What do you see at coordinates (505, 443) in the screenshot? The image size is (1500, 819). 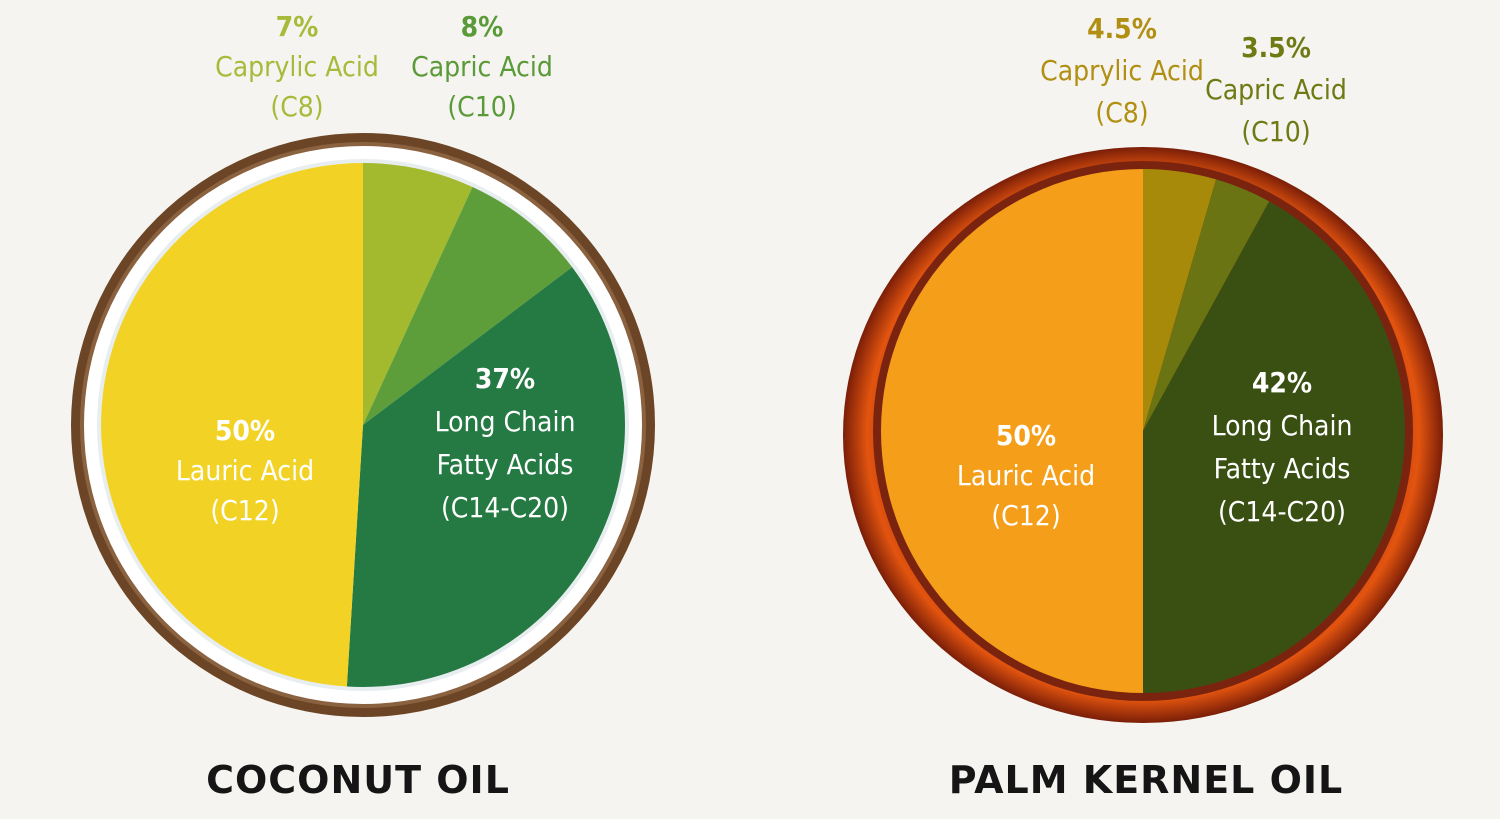 I see `slice-label-long-chain: 37% Long Chain Fatty Acids (C14-C20)` at bounding box center [505, 443].